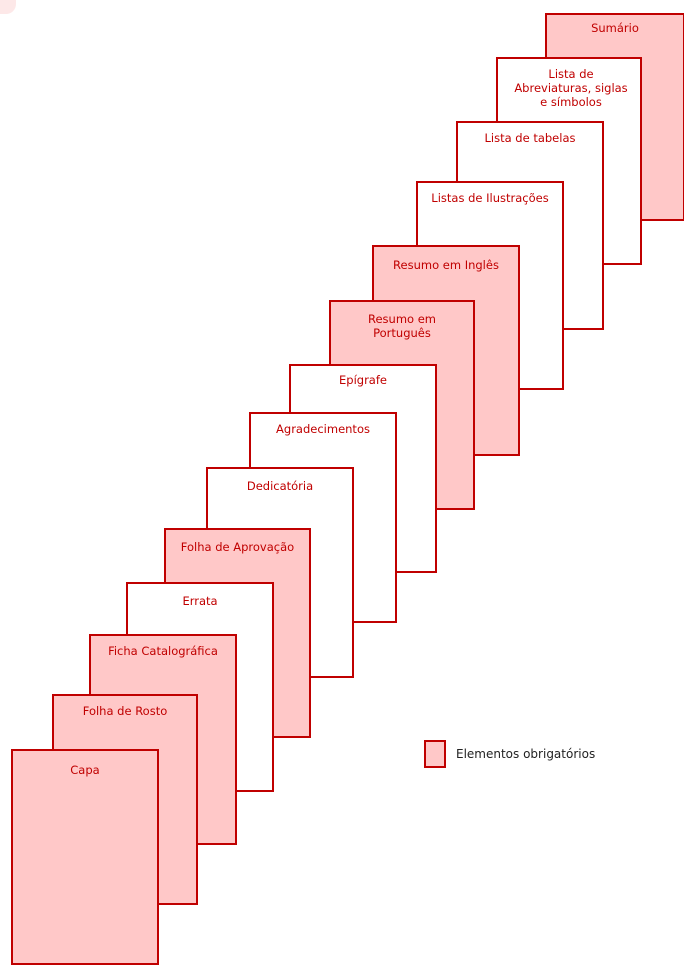 The width and height of the screenshot is (684, 965). What do you see at coordinates (446, 265) in the screenshot?
I see `page-resumo-ingles-label: Resumo em Inglês` at bounding box center [446, 265].